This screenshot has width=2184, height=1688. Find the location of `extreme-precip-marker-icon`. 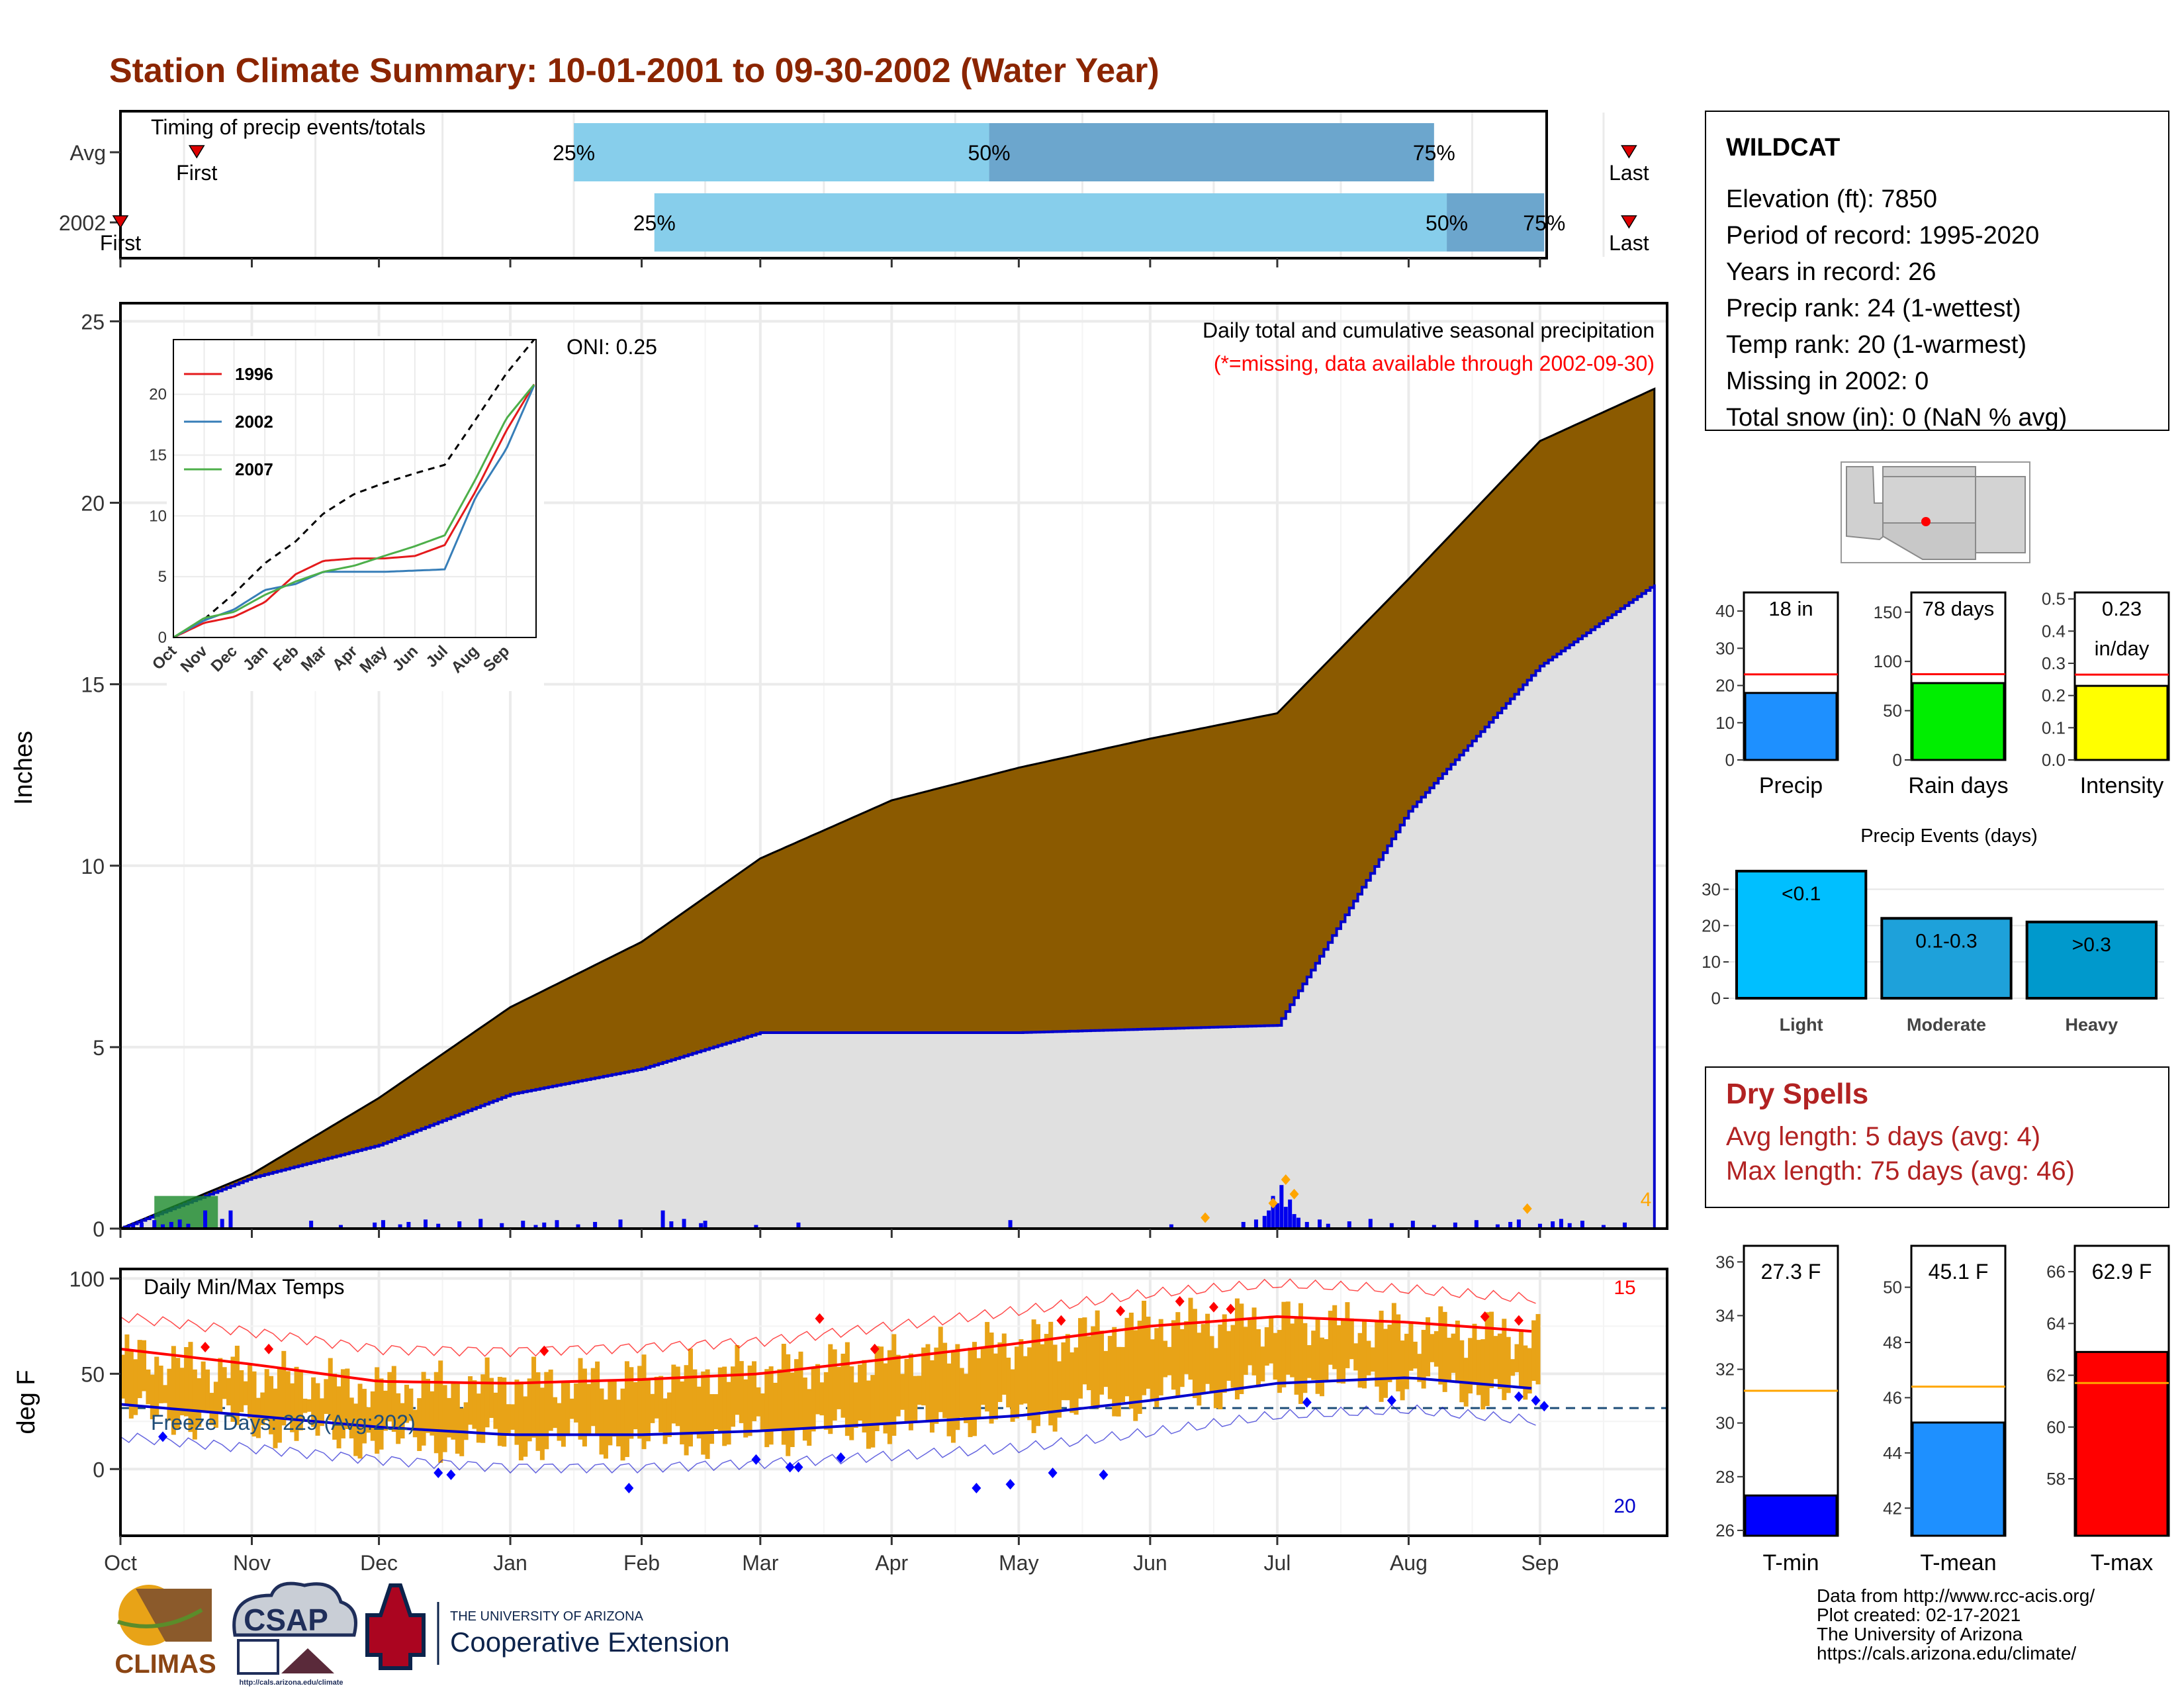

extreme-precip-marker-icon is located at coordinates (1273, 1203).